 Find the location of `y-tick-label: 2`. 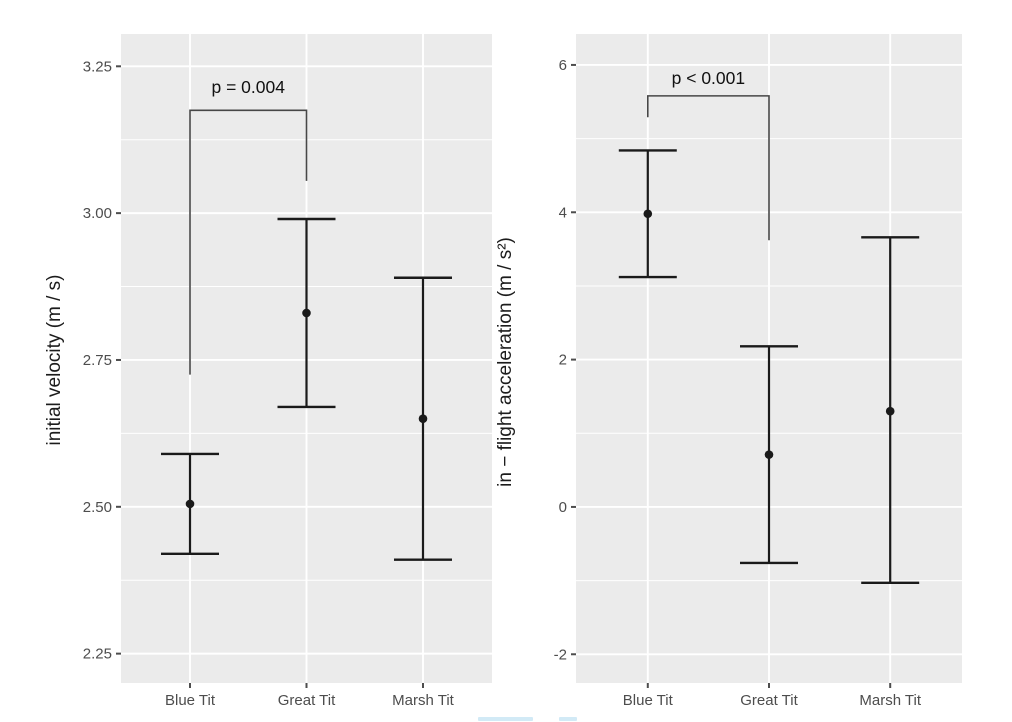

y-tick-label: 2 is located at coordinates (563, 360).